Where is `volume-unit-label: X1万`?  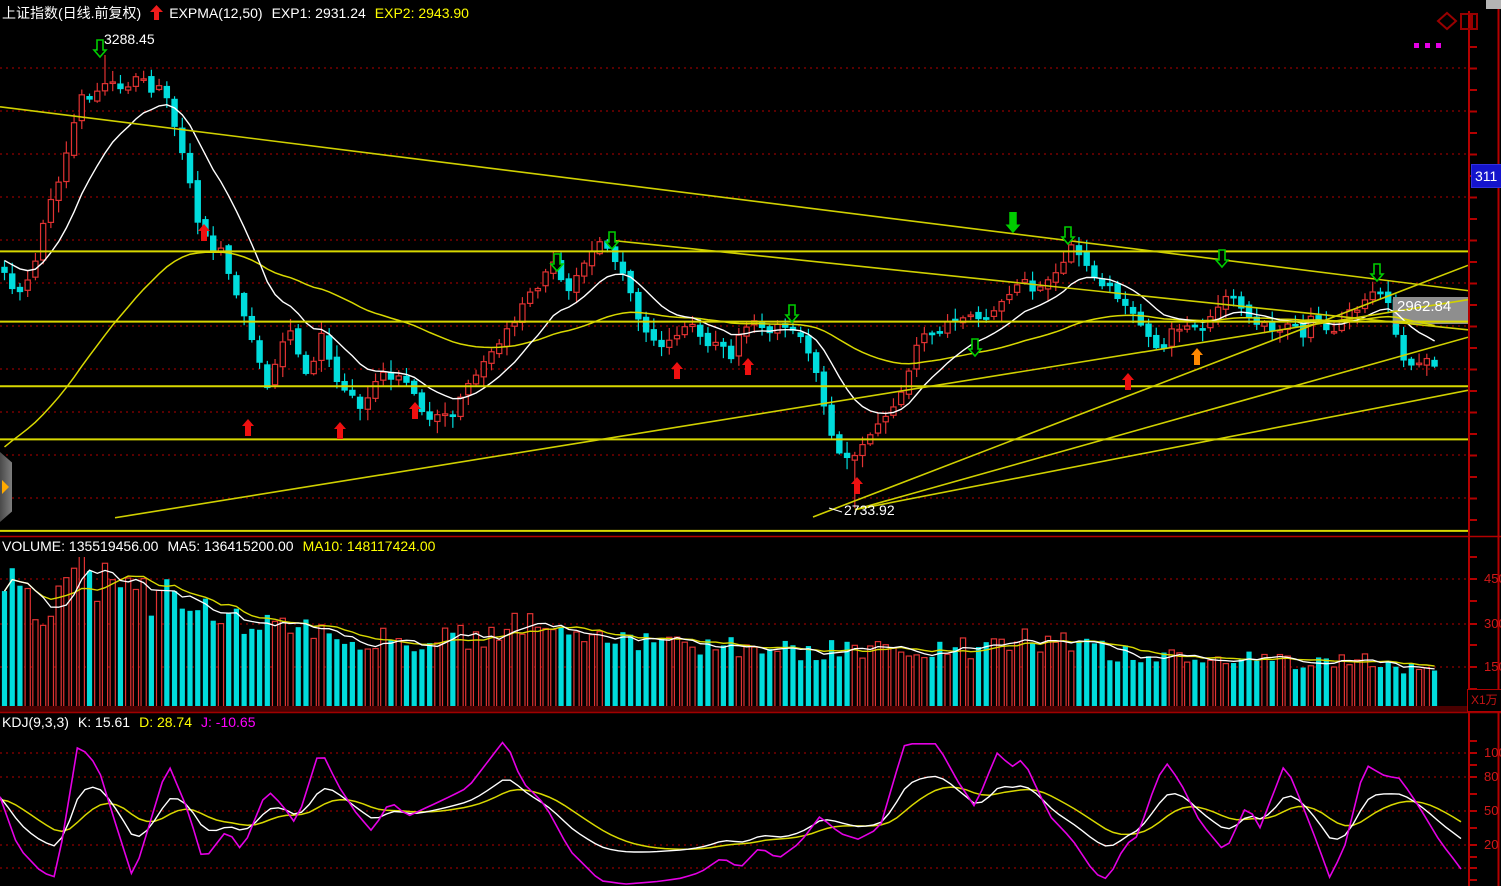
volume-unit-label: X1万 is located at coordinates (1484, 700).